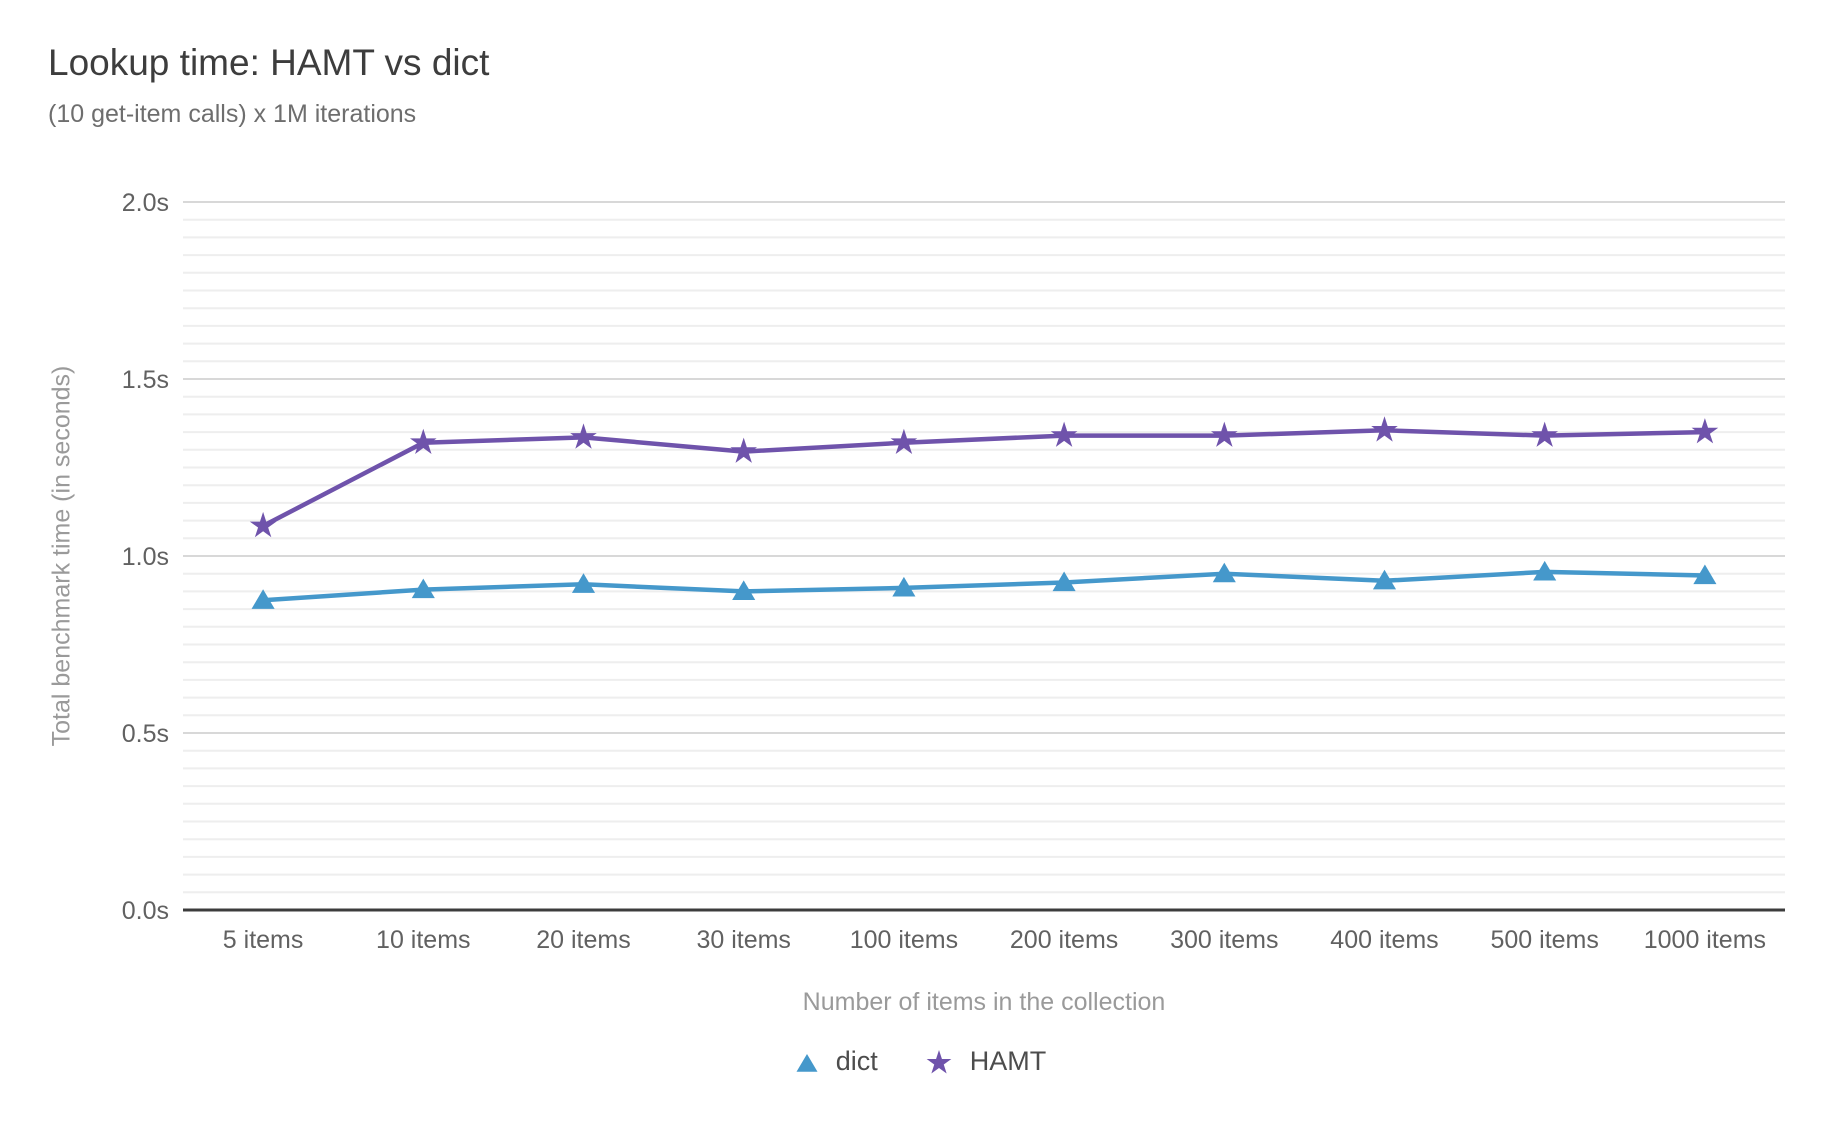  Describe the element at coordinates (984, 478) in the screenshot. I see `hamt-series-line` at that location.